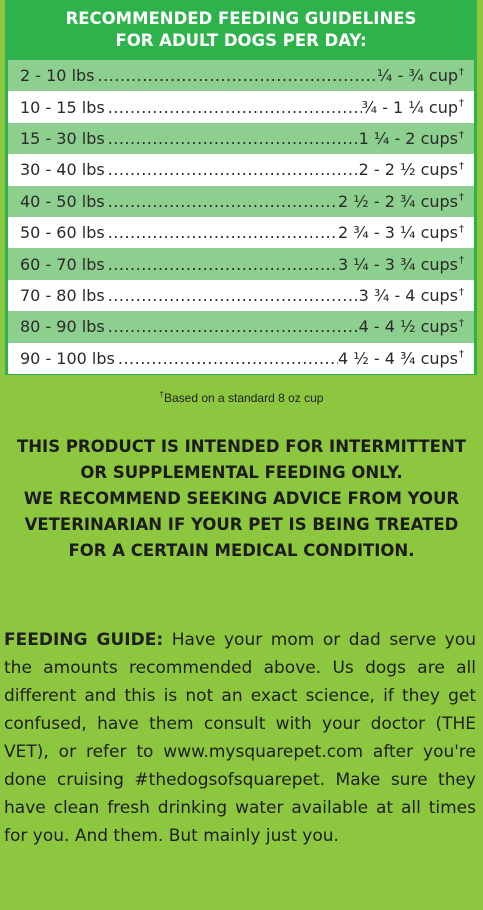 This screenshot has width=483, height=910. Describe the element at coordinates (400, 264) in the screenshot. I see `row-amount: 3 ¼ - 3 ¾ cups†` at that location.